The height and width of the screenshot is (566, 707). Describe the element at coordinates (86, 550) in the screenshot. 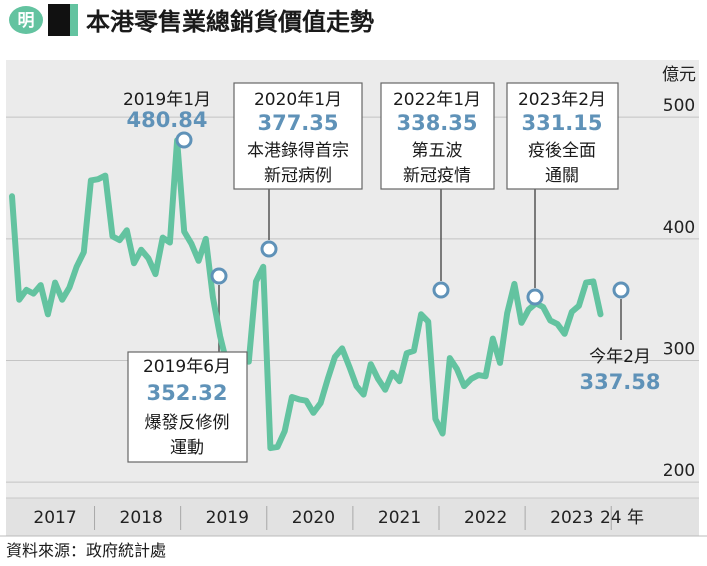

I see `source-note: 資料來源：政府統計處` at that location.